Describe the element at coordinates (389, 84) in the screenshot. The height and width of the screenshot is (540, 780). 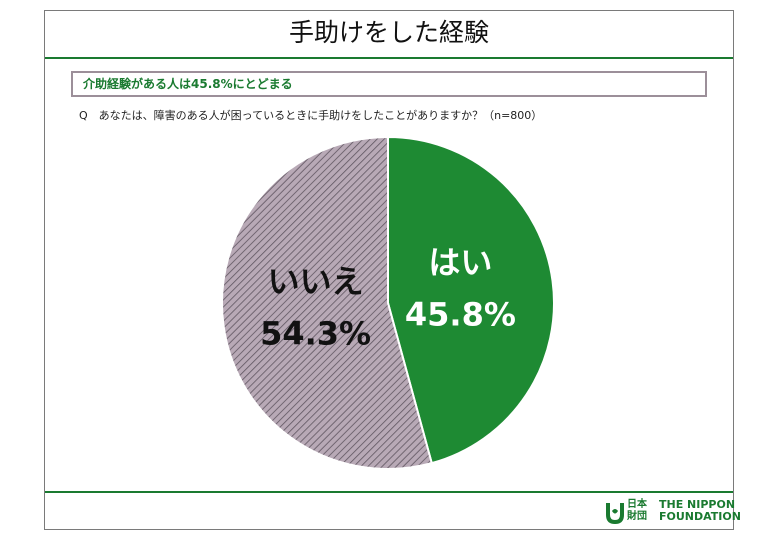
I see `subtitle-box: 介助経験がある人は45.8%にとどまる` at that location.